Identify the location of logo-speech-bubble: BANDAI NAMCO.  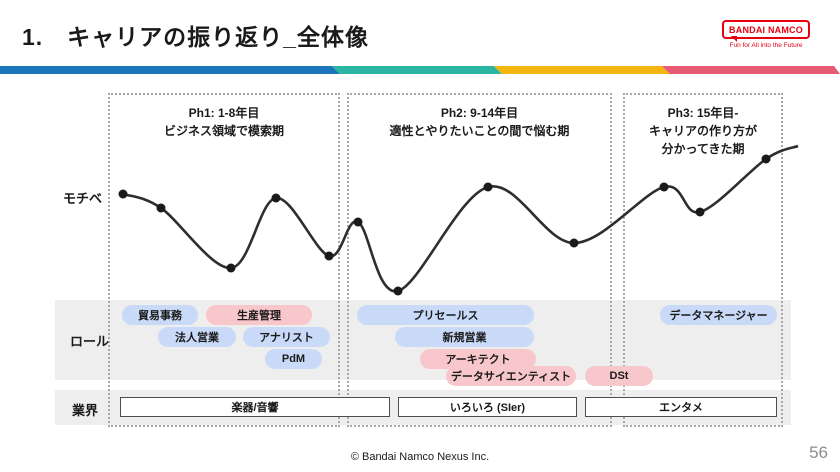
(766, 31).